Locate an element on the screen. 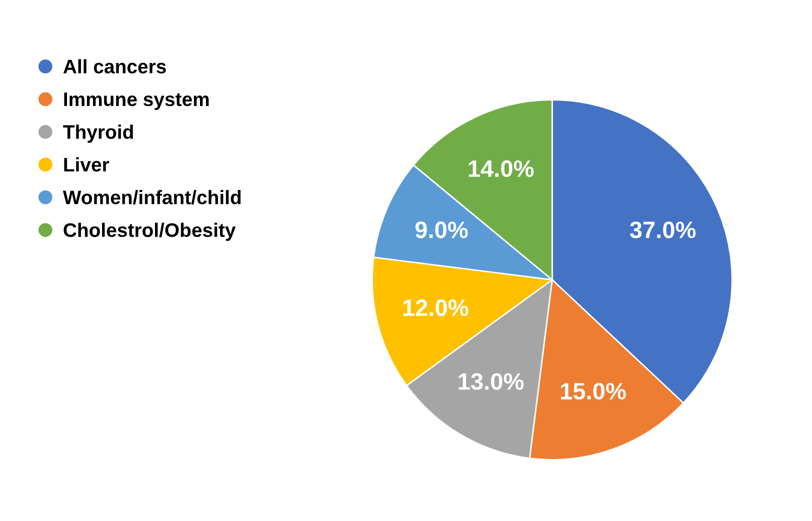 This screenshot has width=812, height=521. legend-label: All cancers is located at coordinates (114, 66).